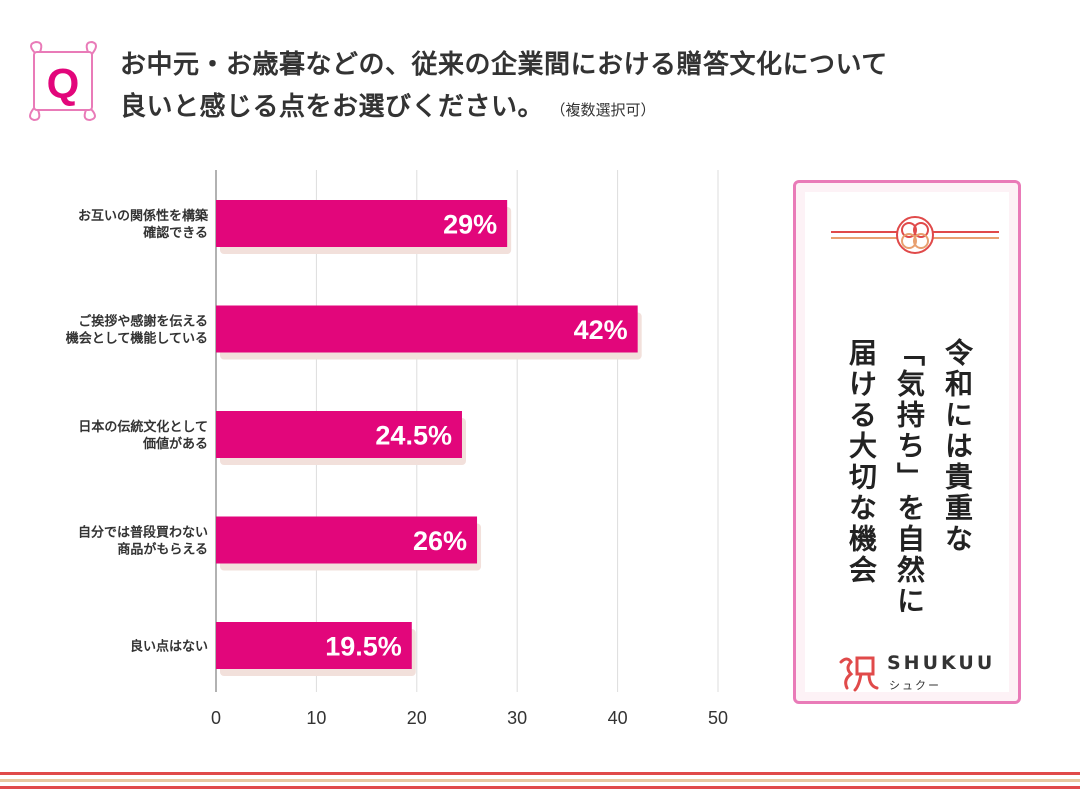  Describe the element at coordinates (618, 718) in the screenshot. I see `x-tick-label: 40` at that location.